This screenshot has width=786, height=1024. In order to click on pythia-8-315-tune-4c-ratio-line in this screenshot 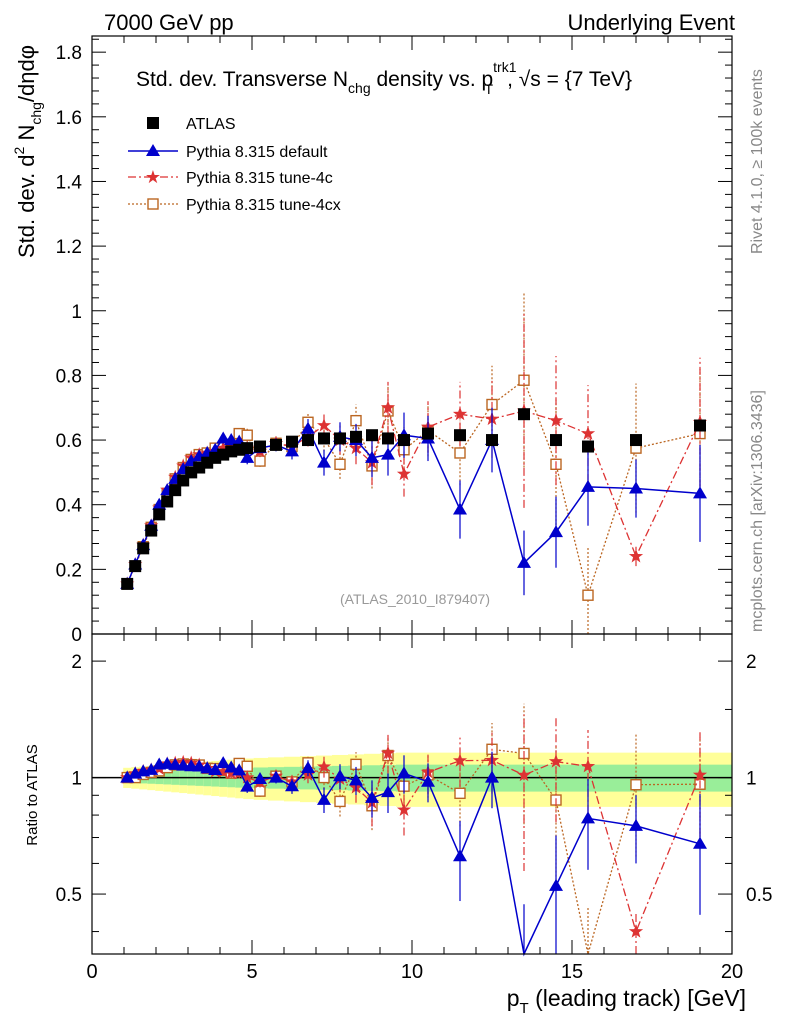, I will do `click(413, 842)`.